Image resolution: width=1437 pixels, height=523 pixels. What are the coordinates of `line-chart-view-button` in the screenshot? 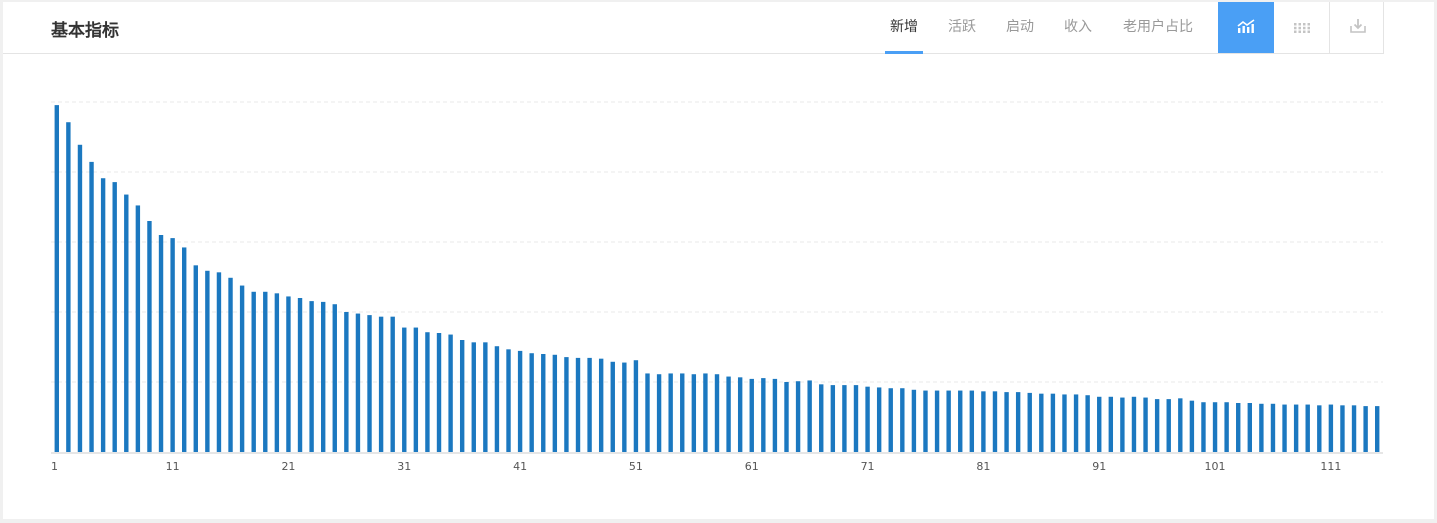 It's located at (1246, 27).